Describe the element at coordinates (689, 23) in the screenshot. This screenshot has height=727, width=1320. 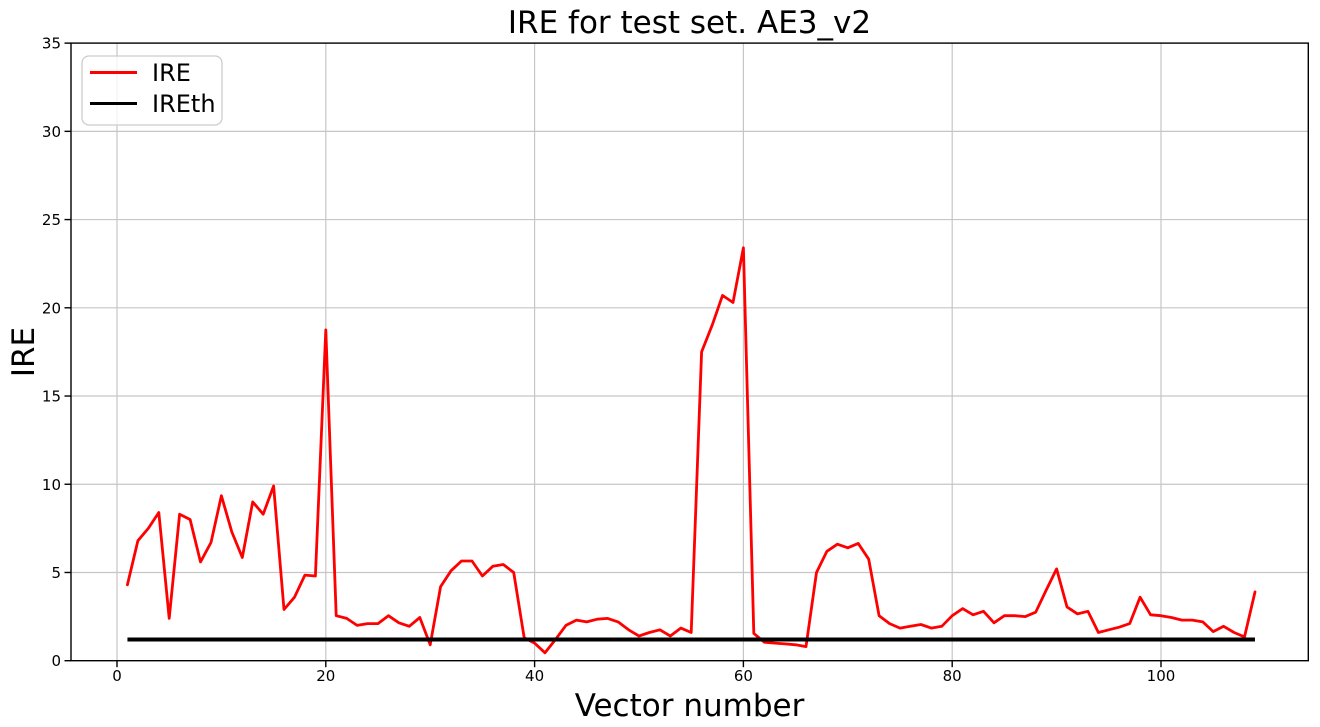
I see `chart-title: IRE for test set. AE3_v2` at that location.